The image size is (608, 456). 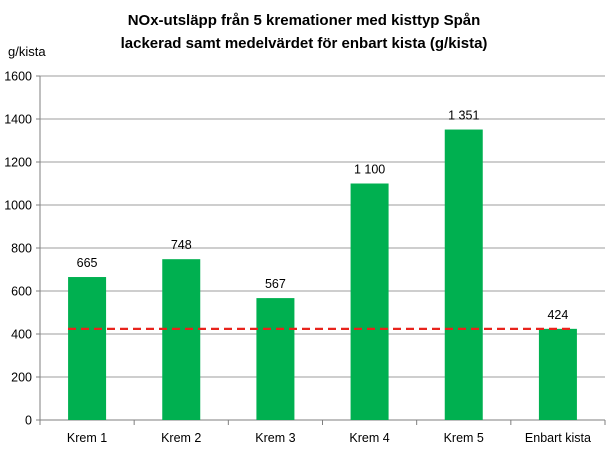 I want to click on x-tick-label: Krem 2, so click(x=181, y=438).